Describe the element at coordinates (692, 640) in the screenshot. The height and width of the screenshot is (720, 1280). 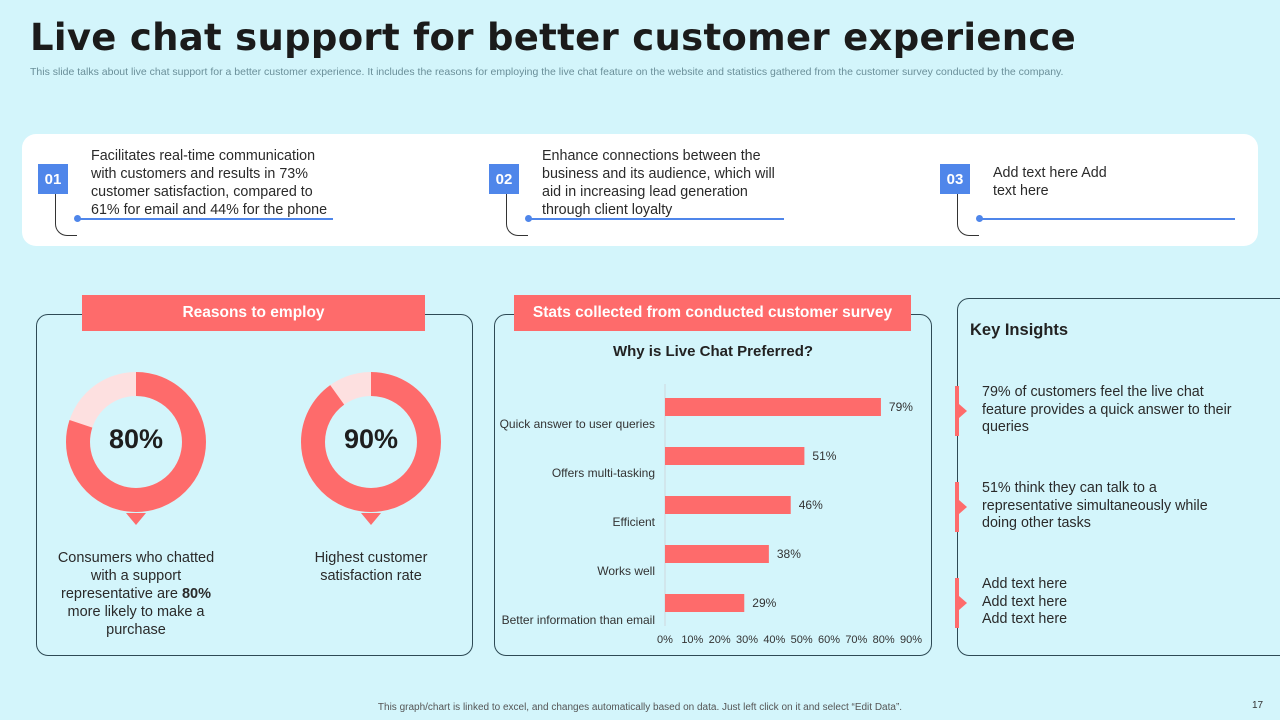
I see `x-tick-label: 10%` at that location.